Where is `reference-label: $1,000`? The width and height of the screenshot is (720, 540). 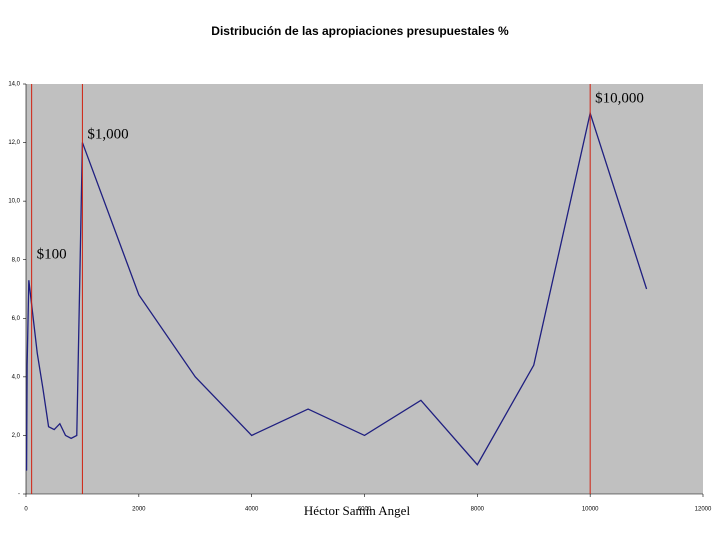 reference-label: $1,000 is located at coordinates (107, 134).